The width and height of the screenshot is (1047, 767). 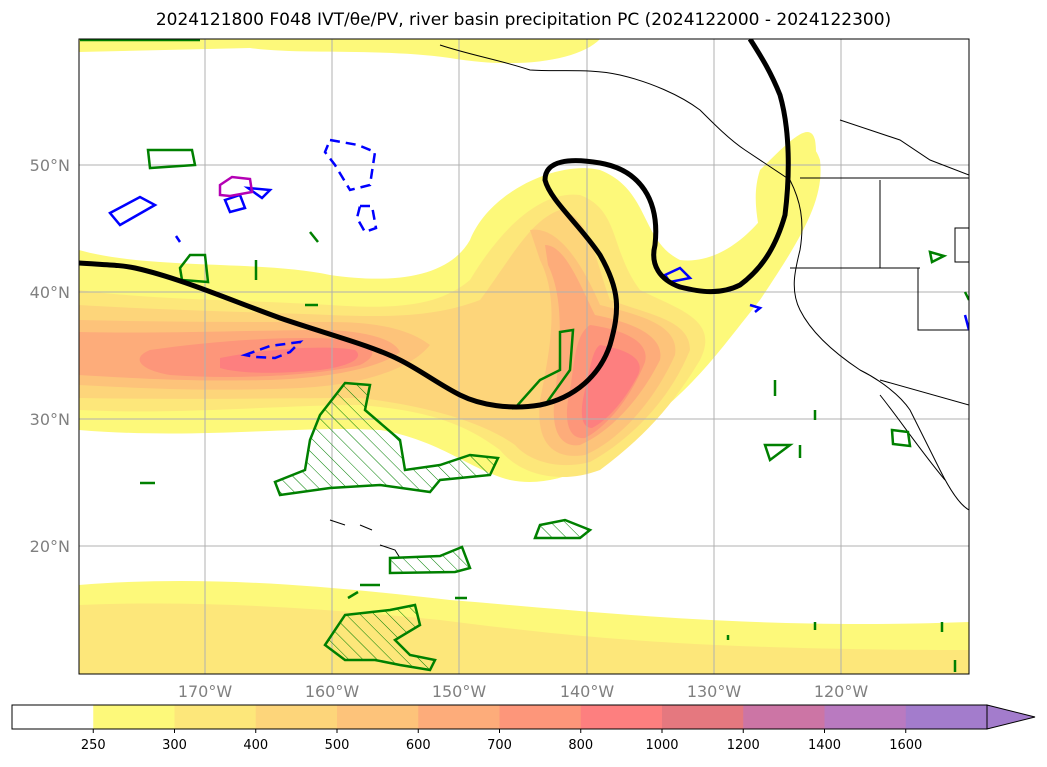 What do you see at coordinates (1011, 717) in the screenshot?
I see `colorbar-extend-arrow` at bounding box center [1011, 717].